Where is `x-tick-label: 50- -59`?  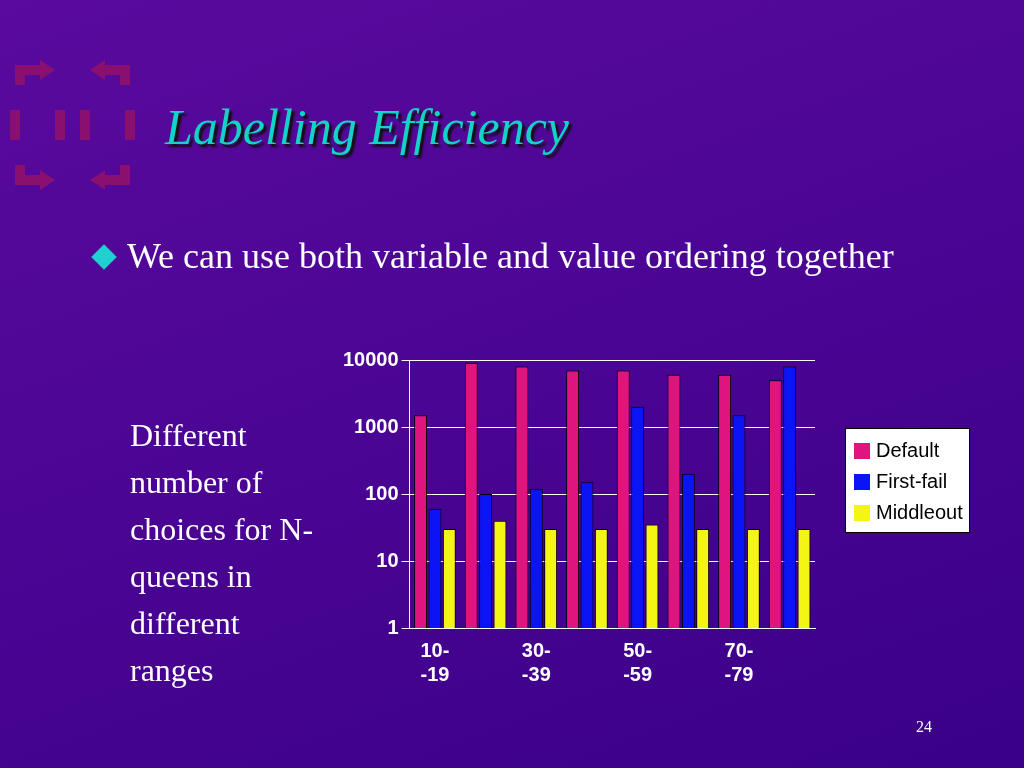
x-tick-label: 50- -59 is located at coordinates (638, 661).